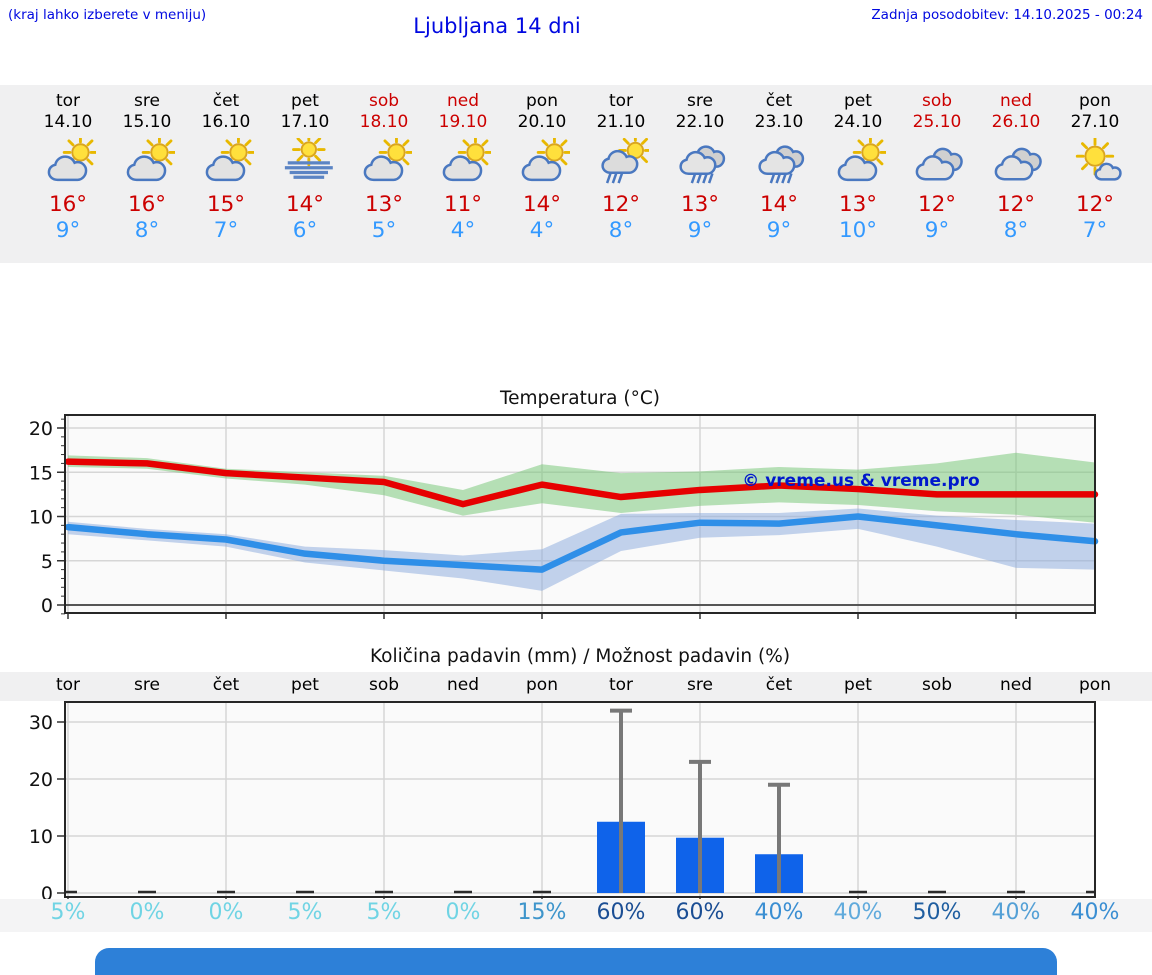  I want to click on day-max-temp: 11°, so click(463, 204).